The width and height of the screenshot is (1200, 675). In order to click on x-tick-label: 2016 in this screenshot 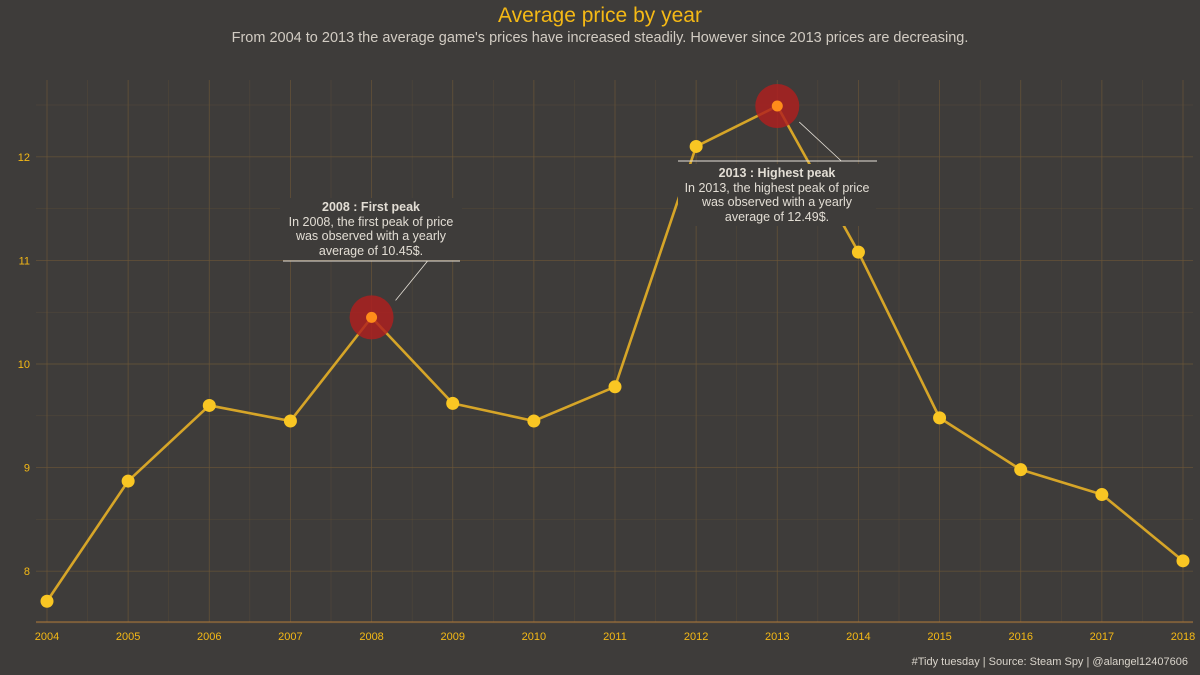, I will do `click(1020, 637)`.